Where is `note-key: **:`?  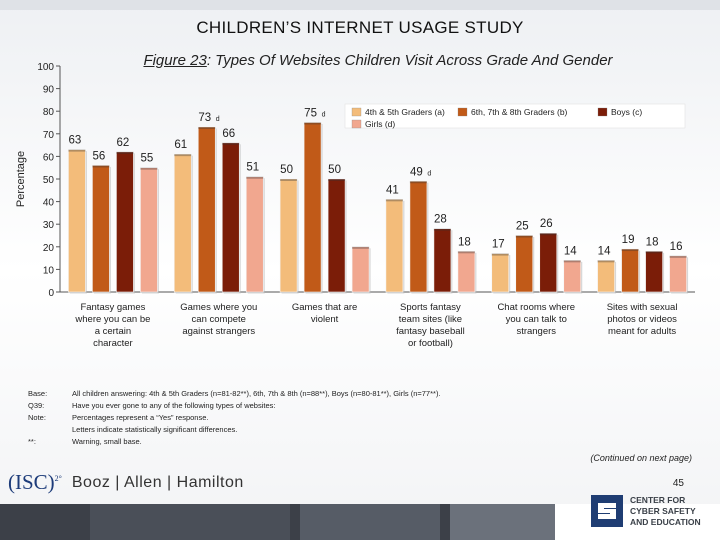 note-key: **: is located at coordinates (32, 441).